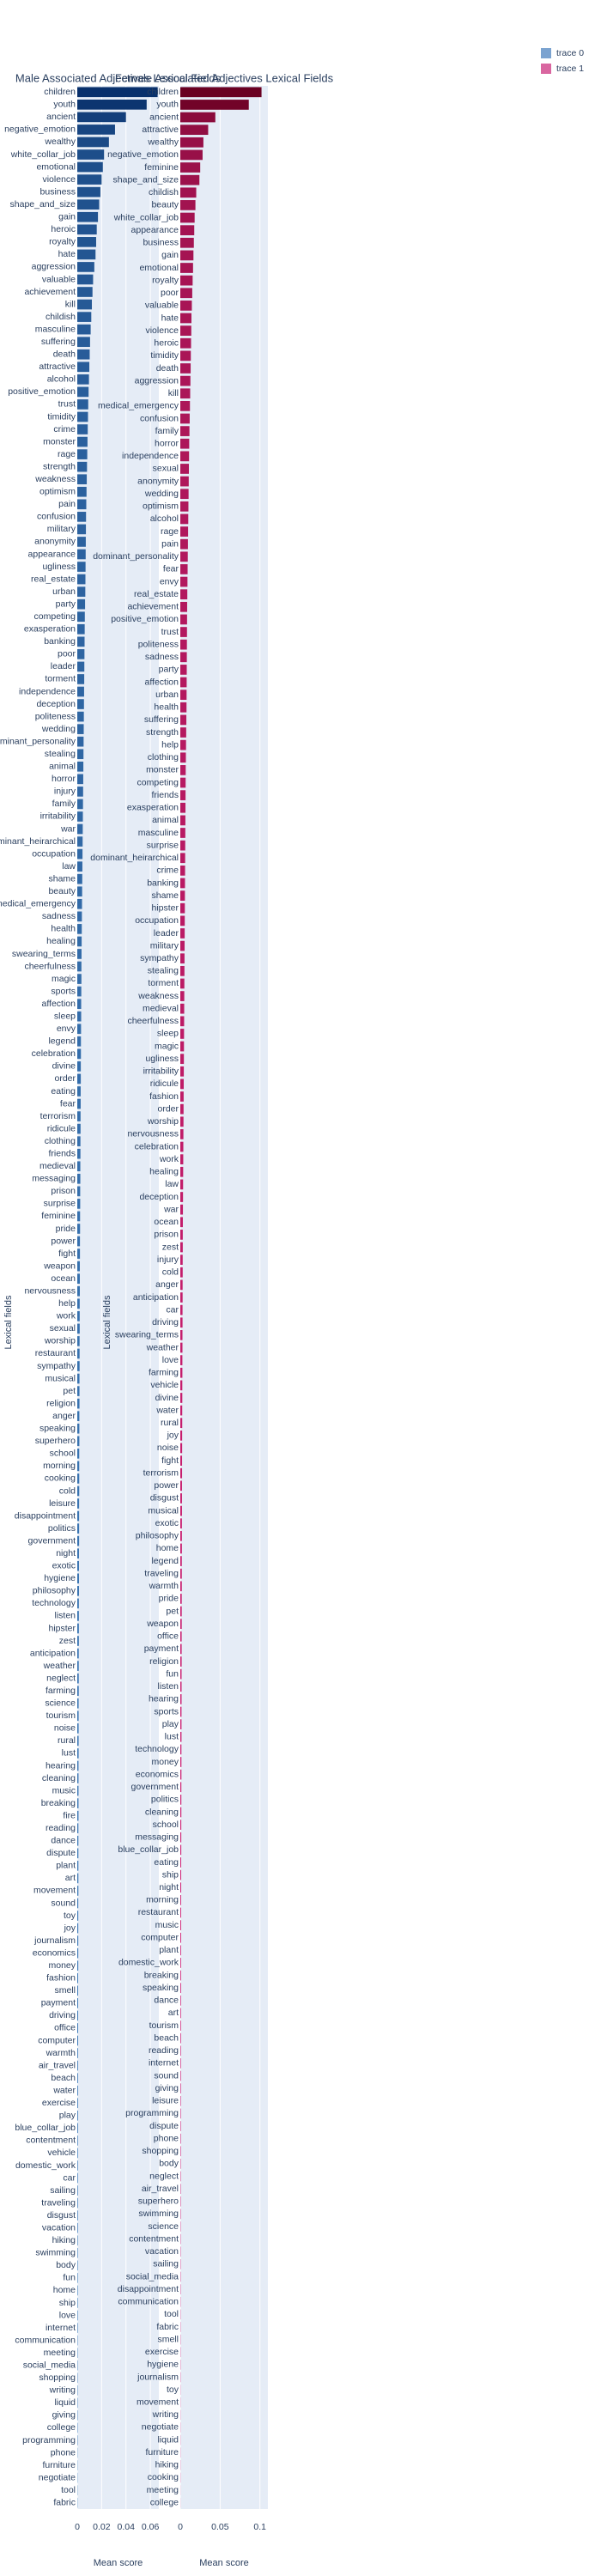 The image size is (601, 2576). Describe the element at coordinates (167, 1523) in the screenshot. I see `y-tick-label: exotic` at that location.